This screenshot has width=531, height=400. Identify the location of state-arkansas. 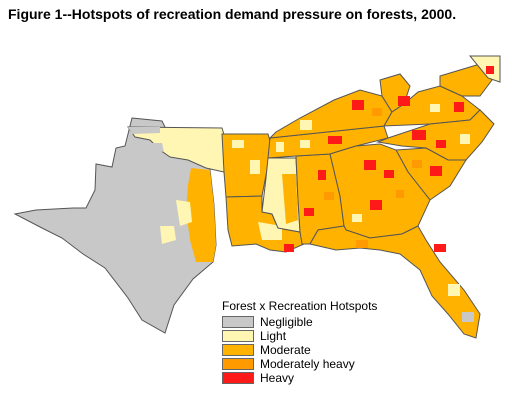
(247, 165).